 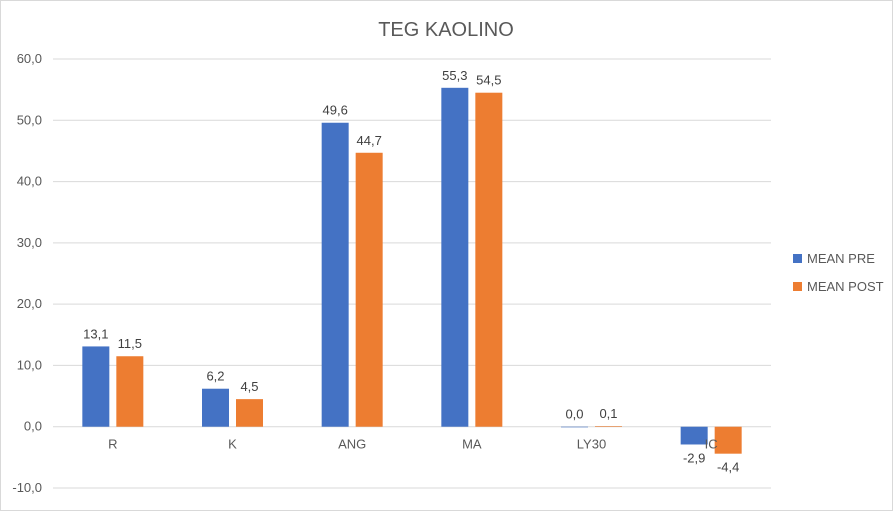 What do you see at coordinates (29, 58) in the screenshot?
I see `y-tick-label: 60,0` at bounding box center [29, 58].